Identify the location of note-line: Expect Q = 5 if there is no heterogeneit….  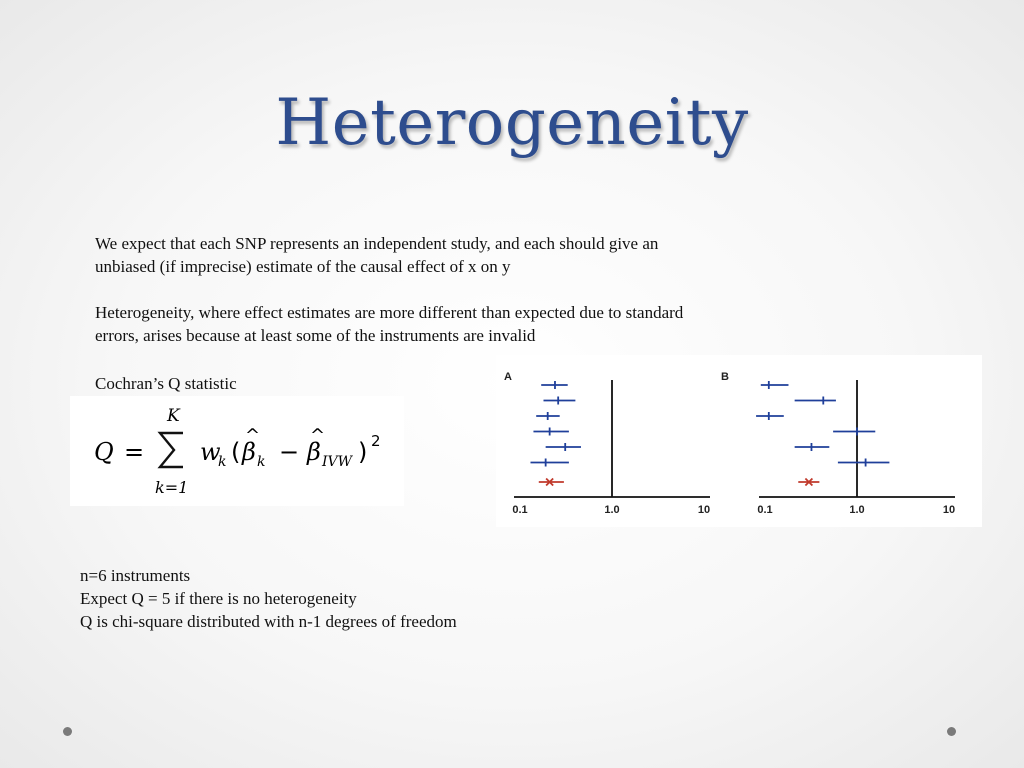
(218, 598).